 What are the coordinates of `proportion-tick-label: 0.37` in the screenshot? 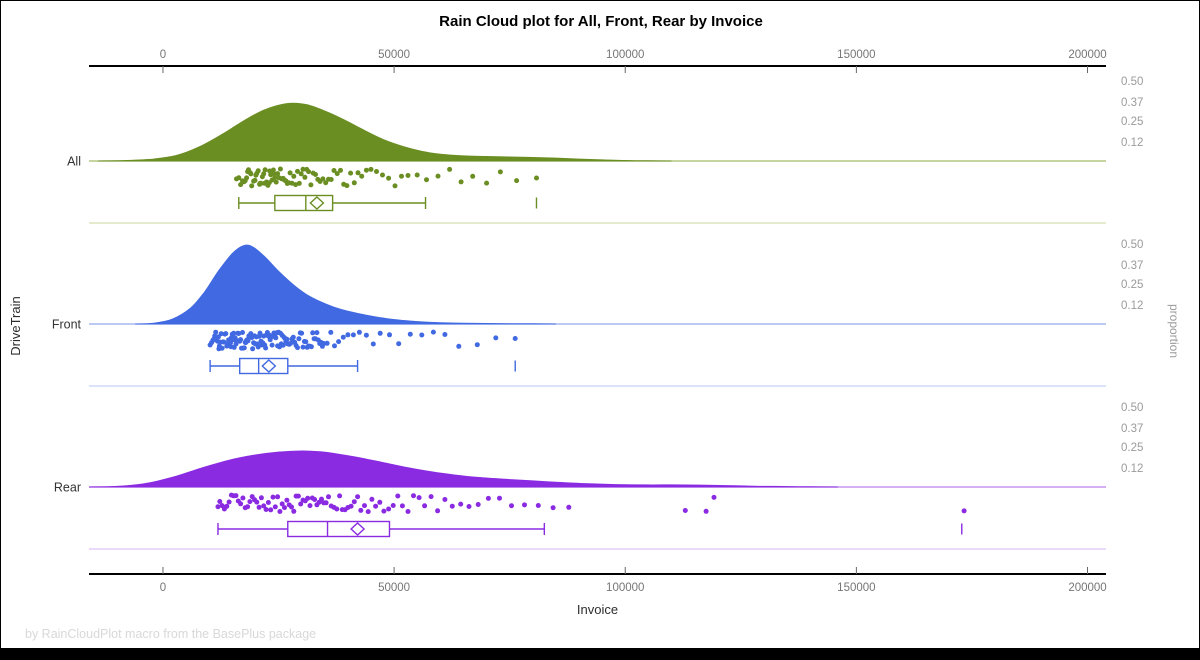 It's located at (1132, 266).